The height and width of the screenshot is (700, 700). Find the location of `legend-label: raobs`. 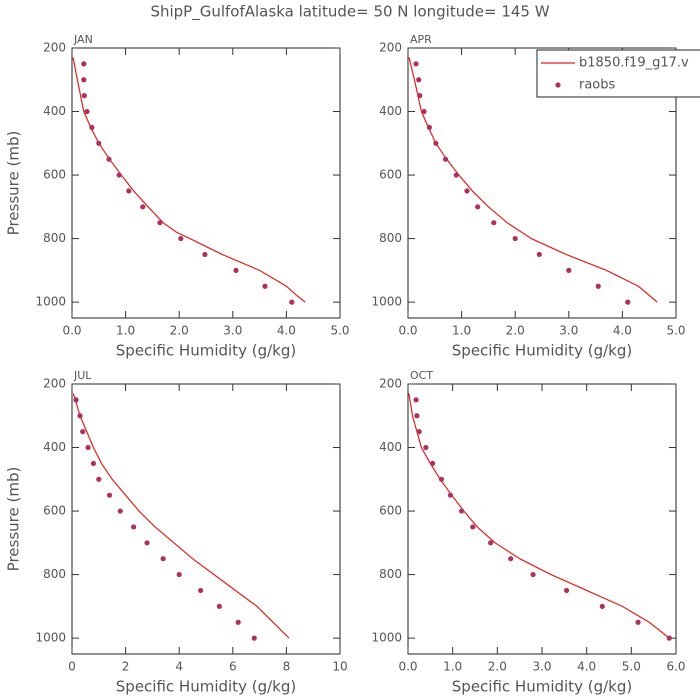

legend-label: raobs is located at coordinates (597, 85).